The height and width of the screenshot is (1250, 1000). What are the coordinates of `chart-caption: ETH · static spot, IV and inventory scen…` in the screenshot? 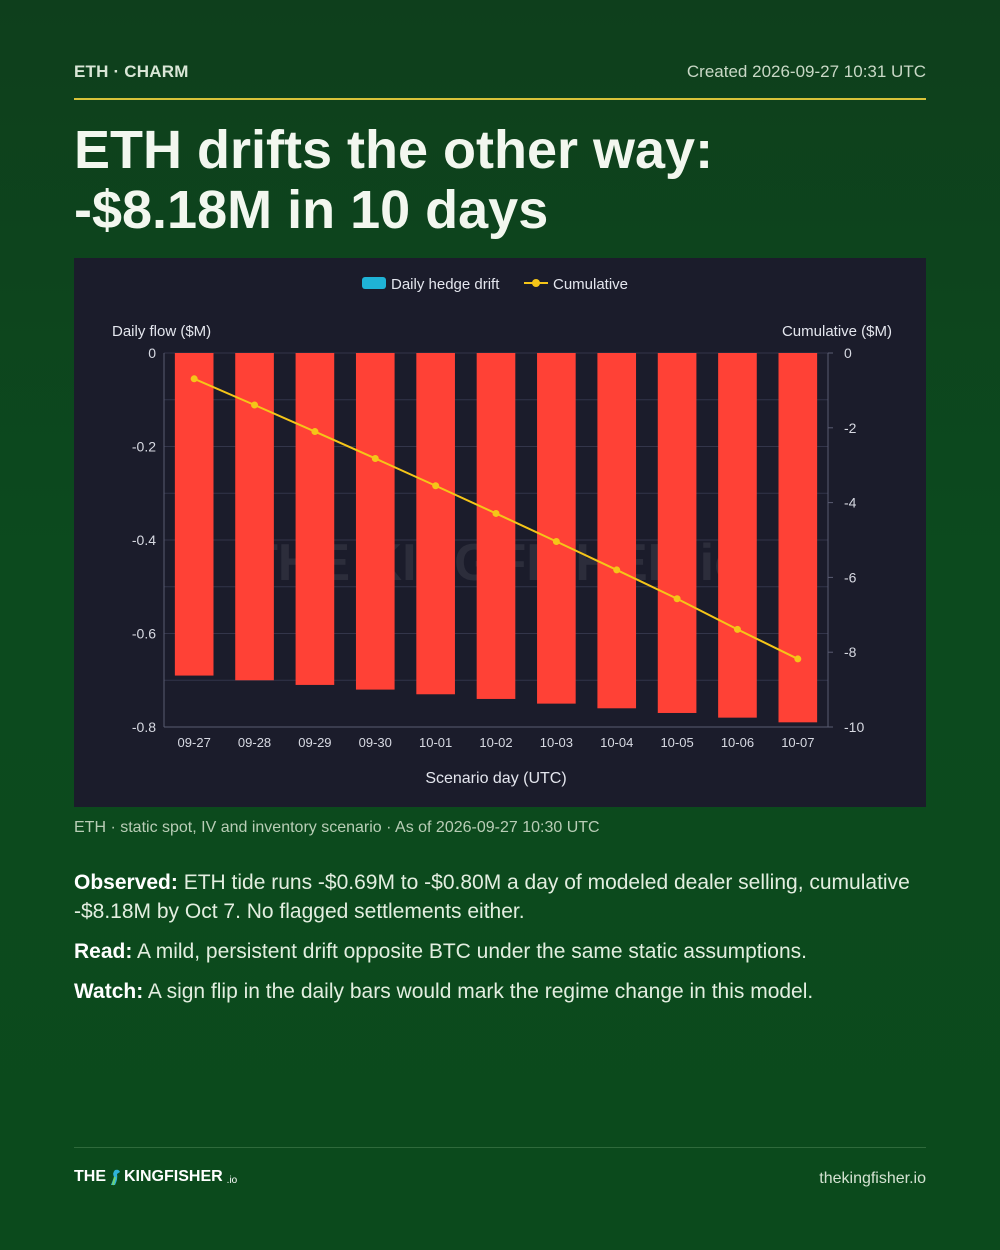 It's located at (337, 827).